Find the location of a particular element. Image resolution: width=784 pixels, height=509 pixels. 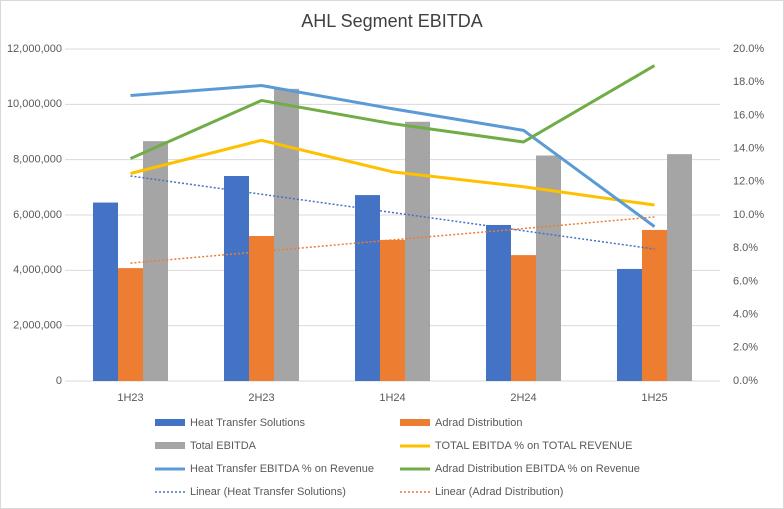

legend-label: Adrad Distribution is located at coordinates (478, 423).